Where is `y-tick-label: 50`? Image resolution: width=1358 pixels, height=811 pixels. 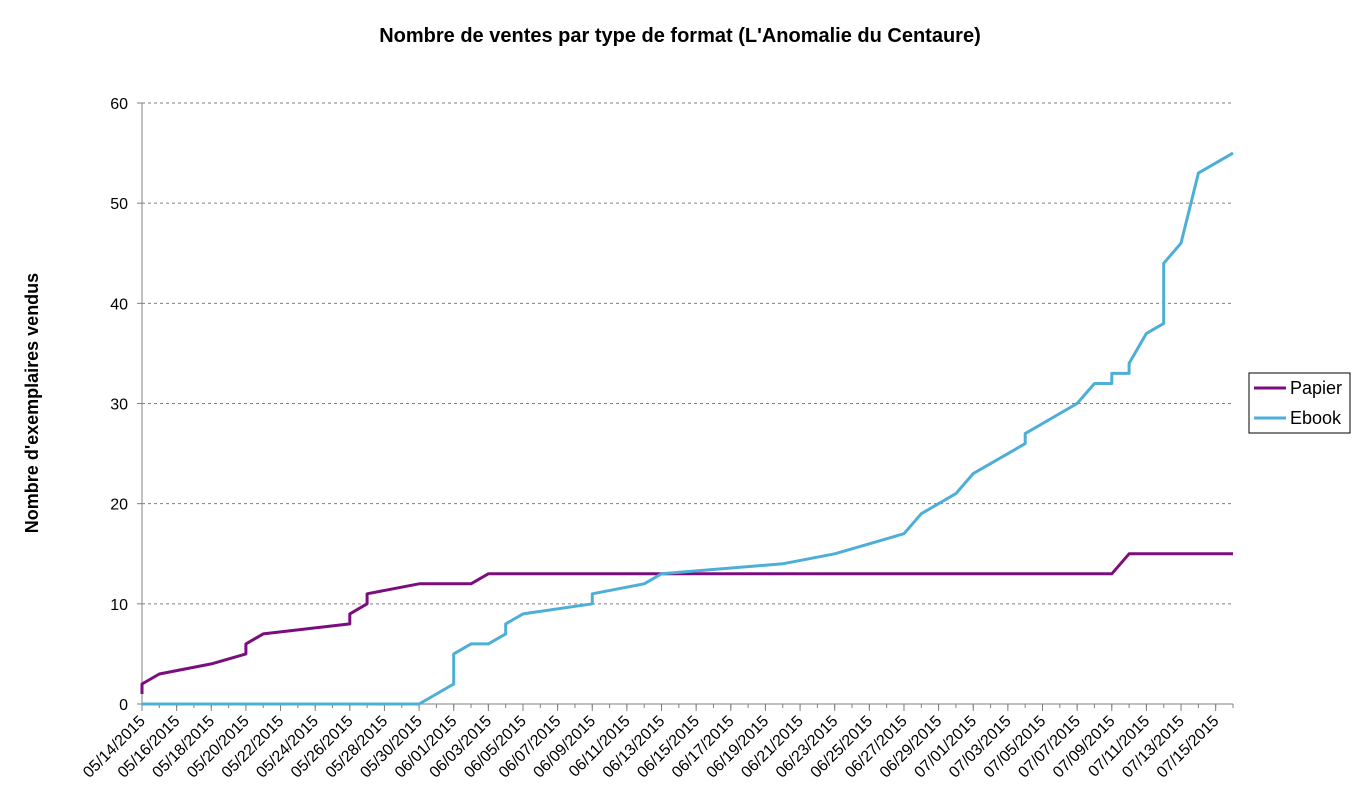
y-tick-label: 50 is located at coordinates (119, 204).